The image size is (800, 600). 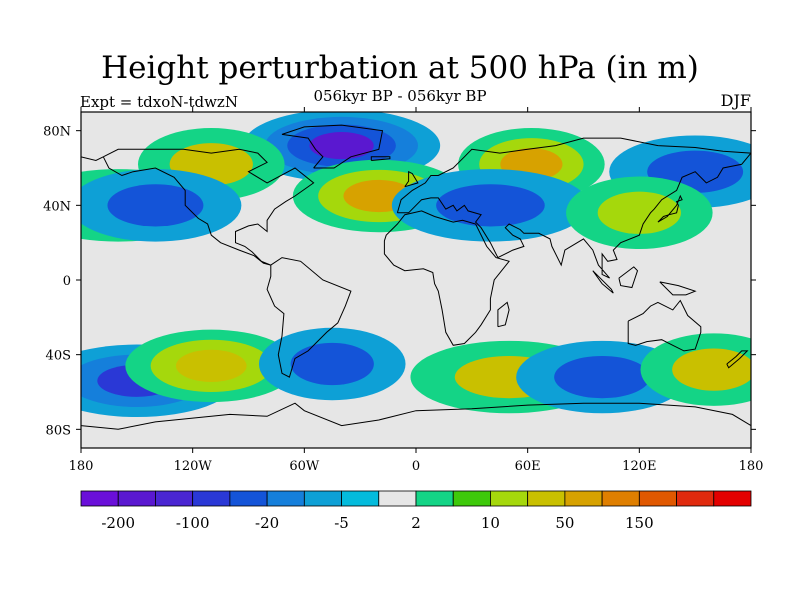 What do you see at coordinates (735, 100) in the screenshot?
I see `season-label: DJF` at bounding box center [735, 100].